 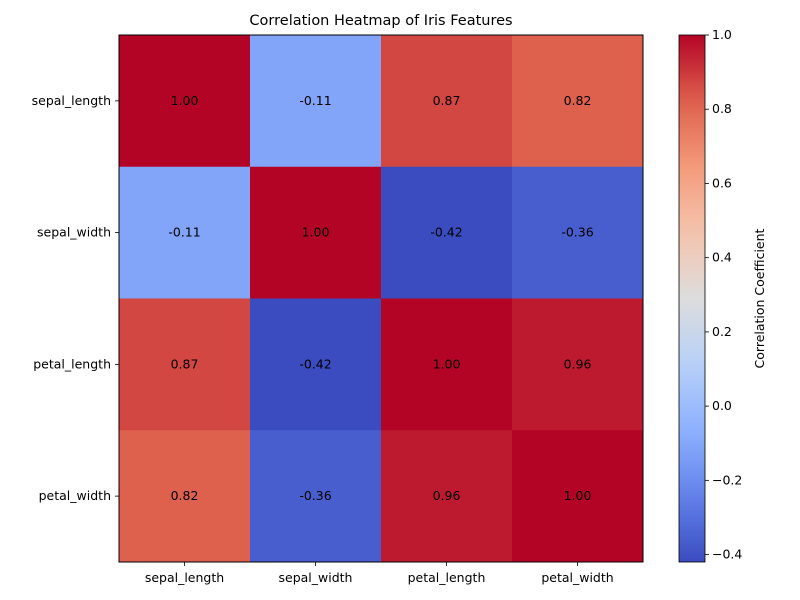 I want to click on heatmap-cell-sepal_length-petal_length, so click(x=447, y=101).